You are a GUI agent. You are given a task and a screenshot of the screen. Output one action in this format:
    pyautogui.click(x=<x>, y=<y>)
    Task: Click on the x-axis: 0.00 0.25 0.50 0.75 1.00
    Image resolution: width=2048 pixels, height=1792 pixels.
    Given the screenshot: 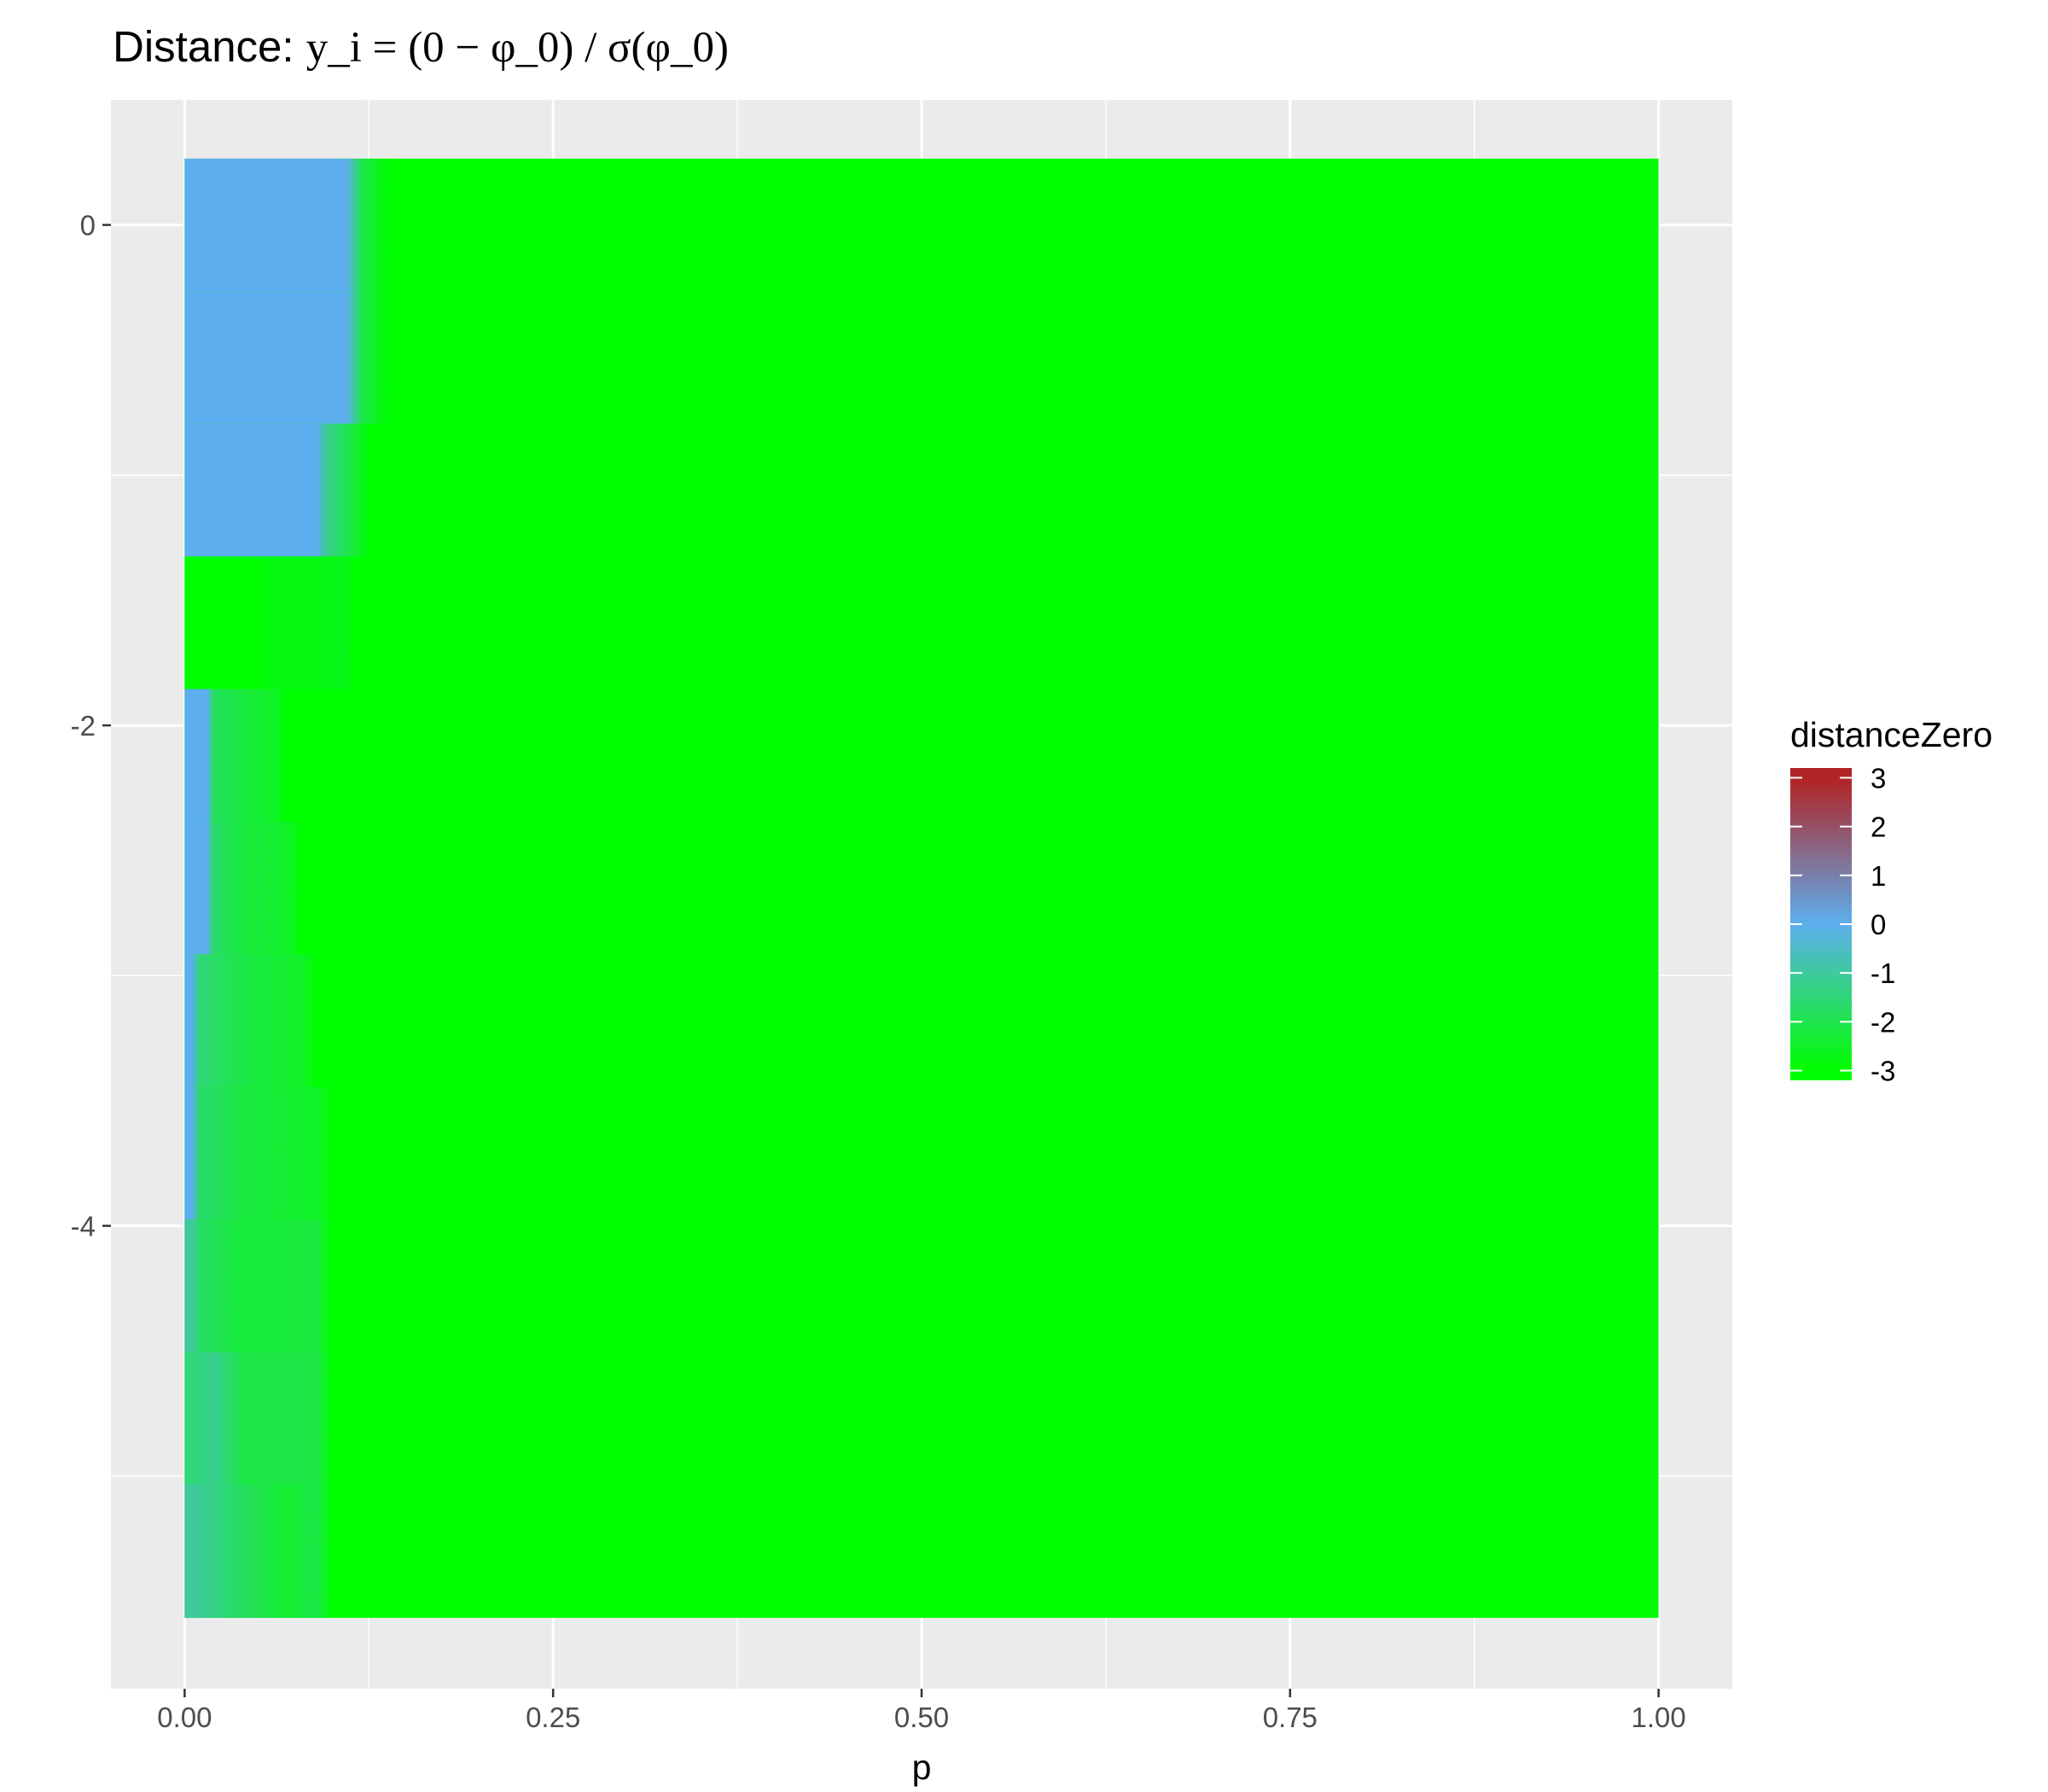 What is the action you would take?
    pyautogui.click(x=922, y=1711)
    